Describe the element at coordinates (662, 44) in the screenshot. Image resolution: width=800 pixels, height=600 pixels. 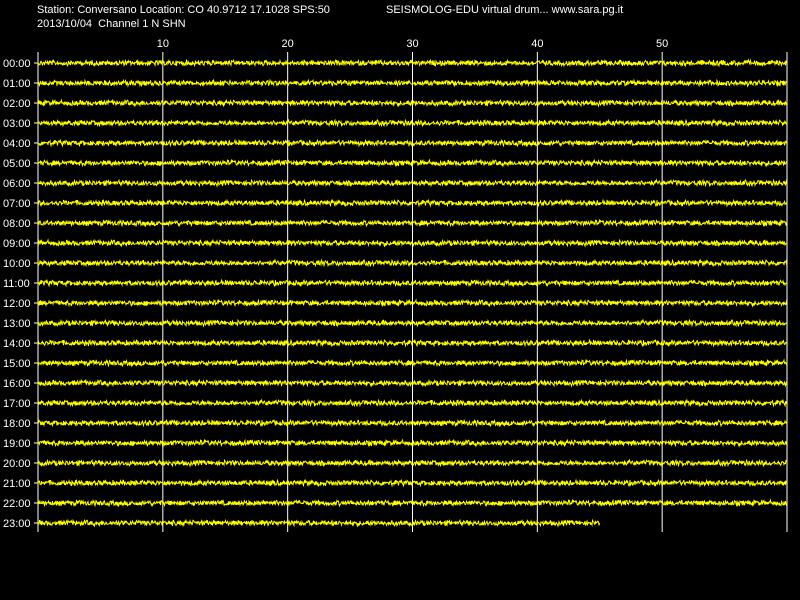
I see `x-tick-label: 50` at that location.